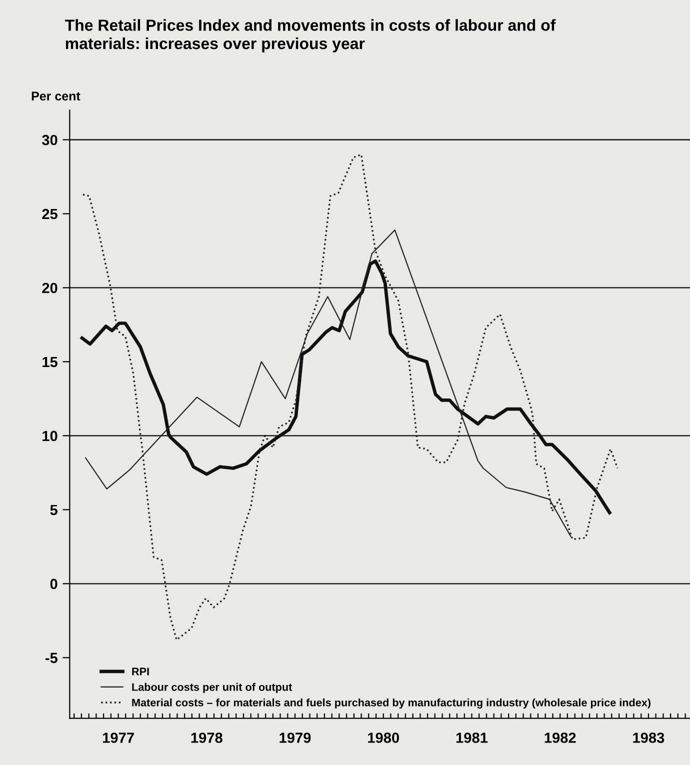 This screenshot has height=765, width=690. I want to click on x-tick-label: 1982, so click(560, 737).